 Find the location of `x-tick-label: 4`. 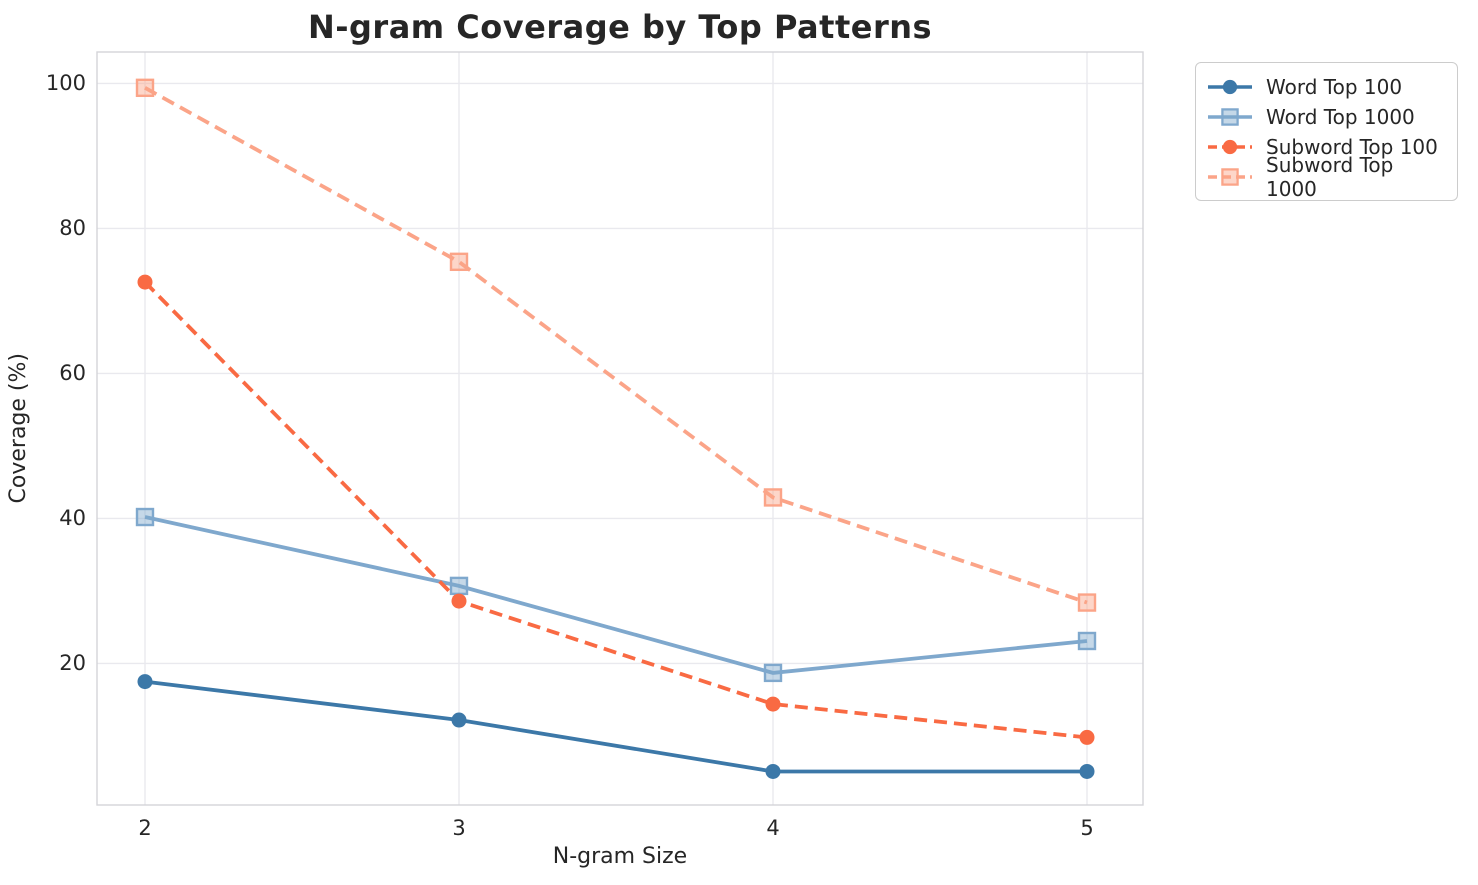

x-tick-label: 4 is located at coordinates (773, 828).